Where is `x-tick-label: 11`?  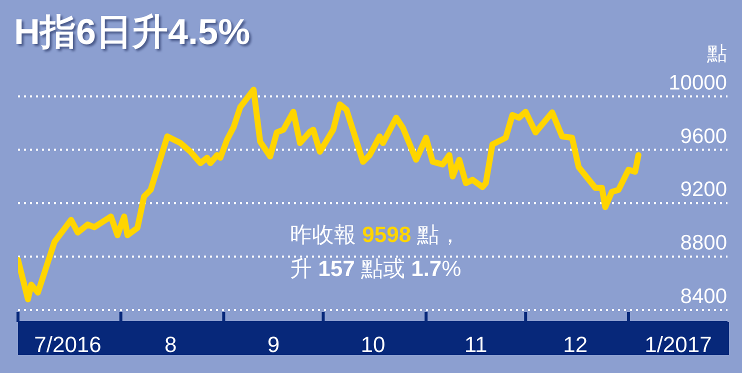 x-tick-label: 11 is located at coordinates (476, 344).